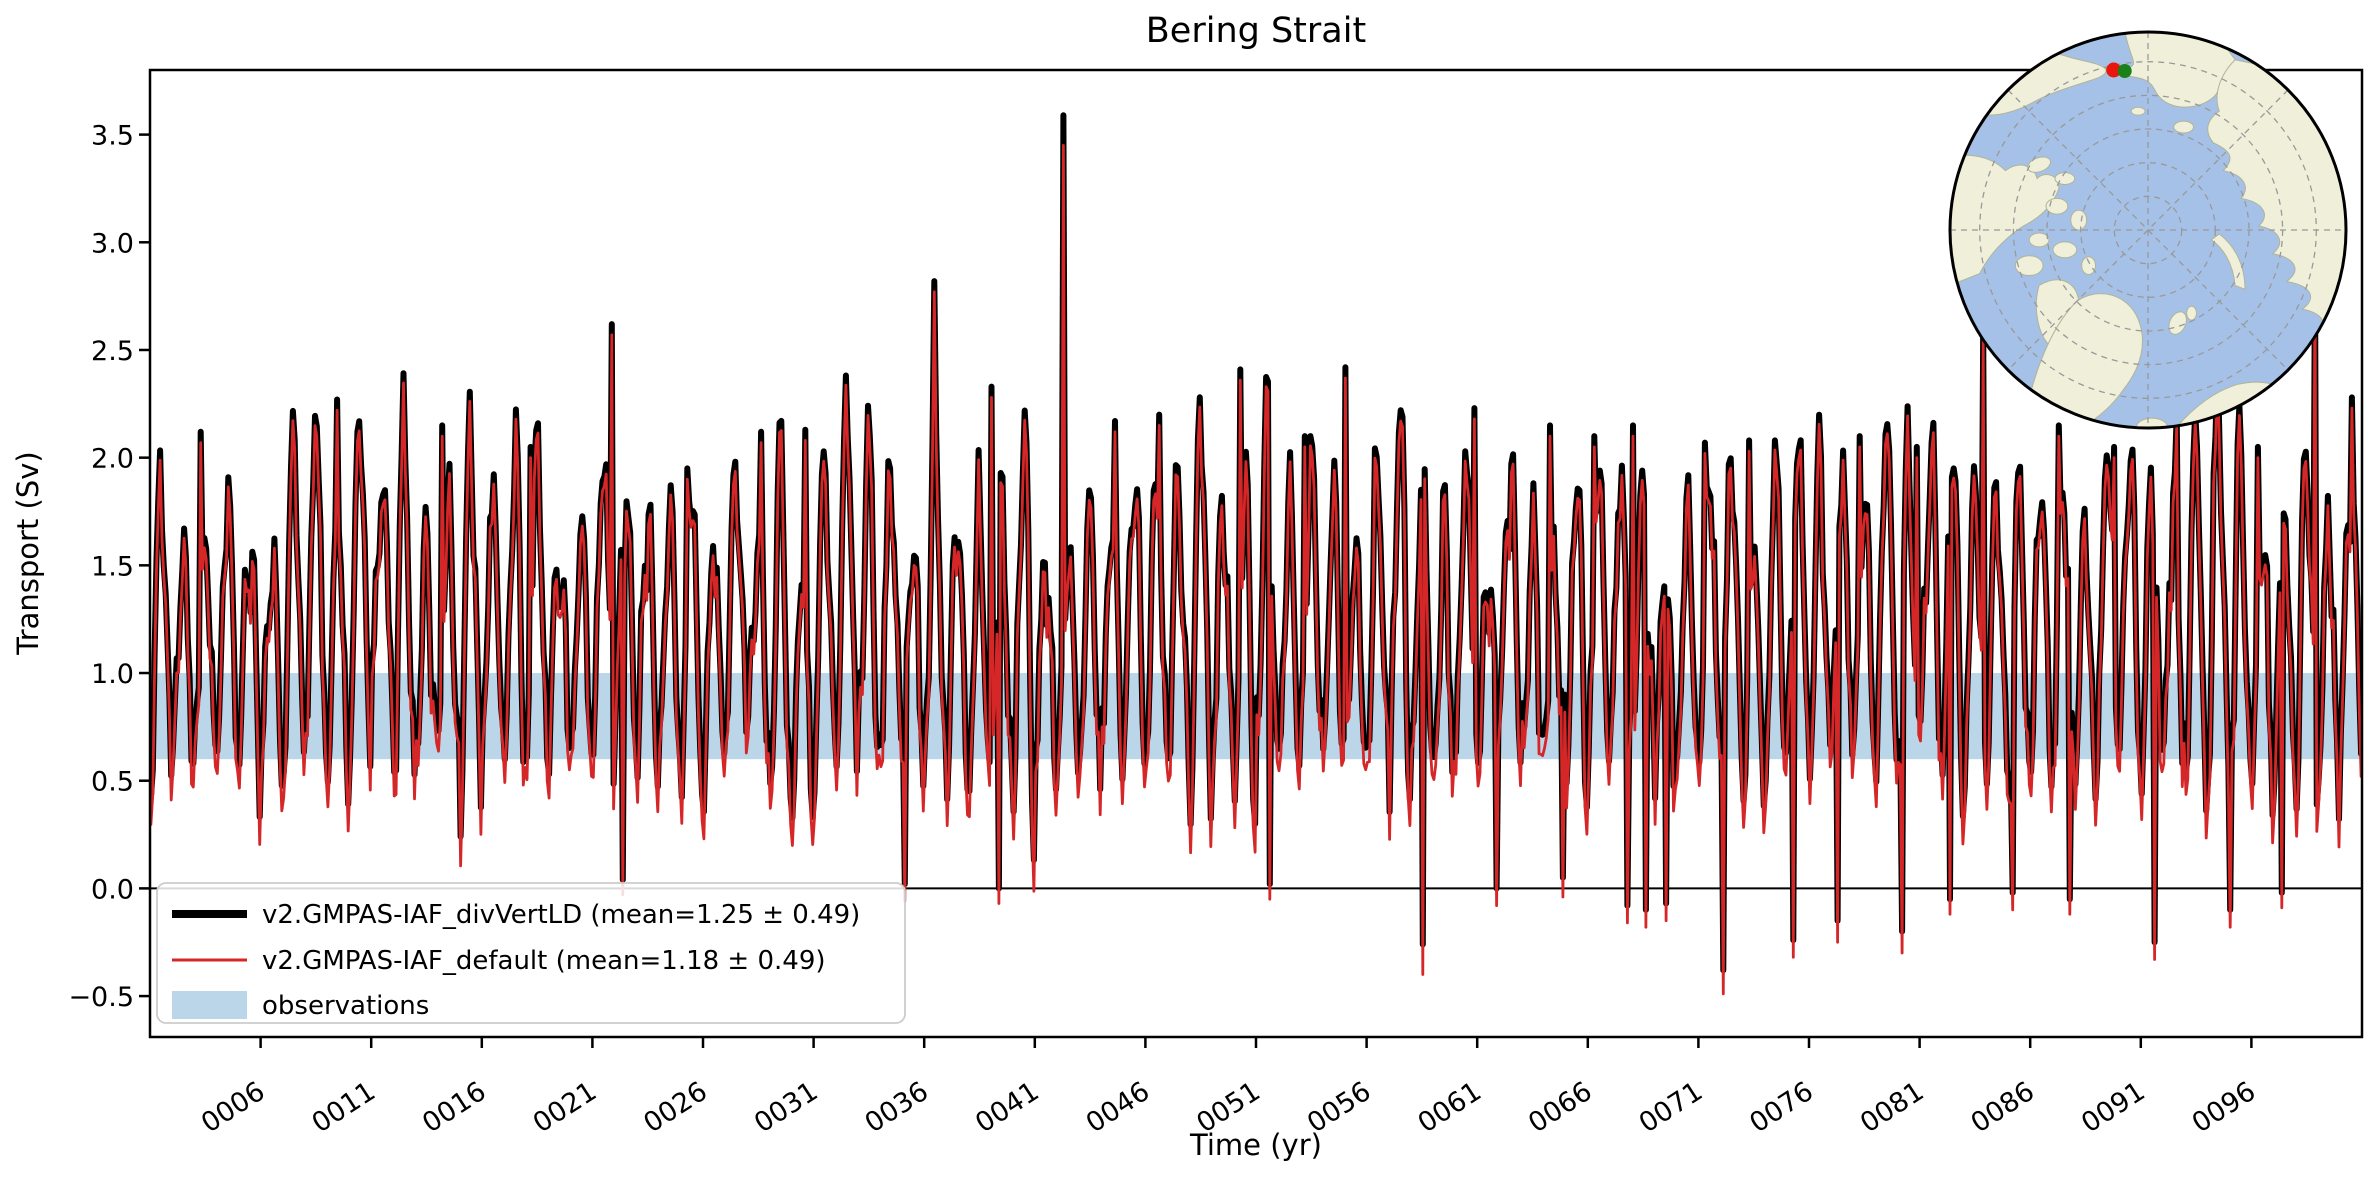 This screenshot has width=2379, height=1180. I want to click on y-tick-labels: −0.5 0.0 0.5 1.0 1.5 2.0 2.5 3.0 3.5, so click(101, 567).